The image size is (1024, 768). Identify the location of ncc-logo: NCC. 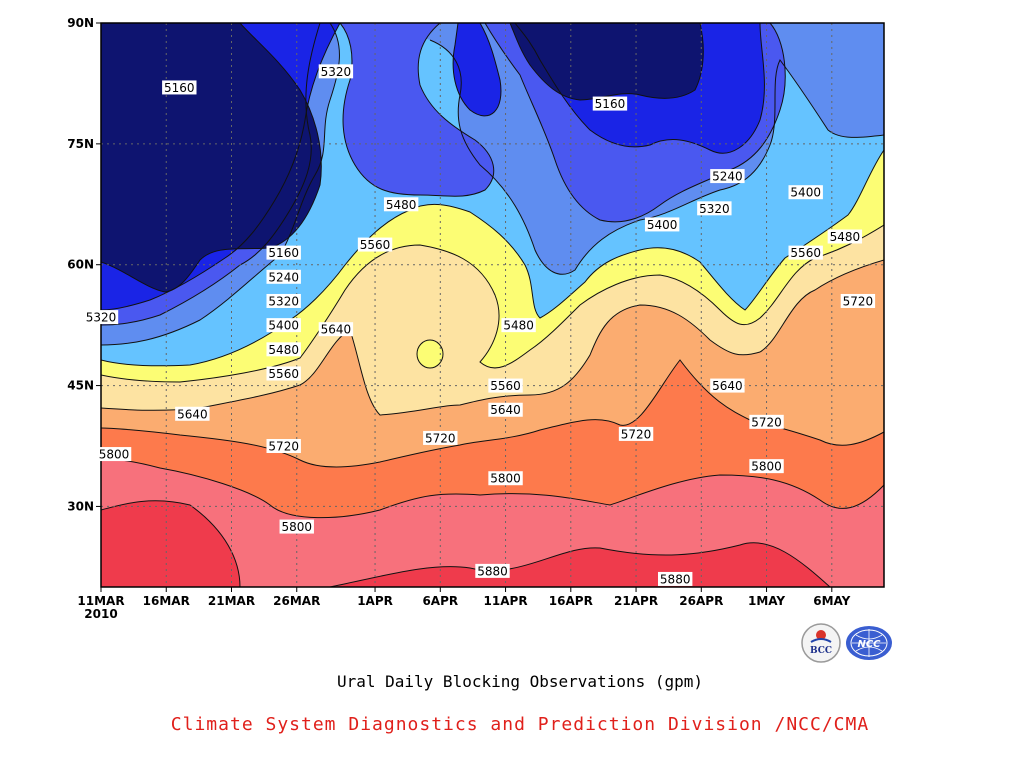
(869, 643).